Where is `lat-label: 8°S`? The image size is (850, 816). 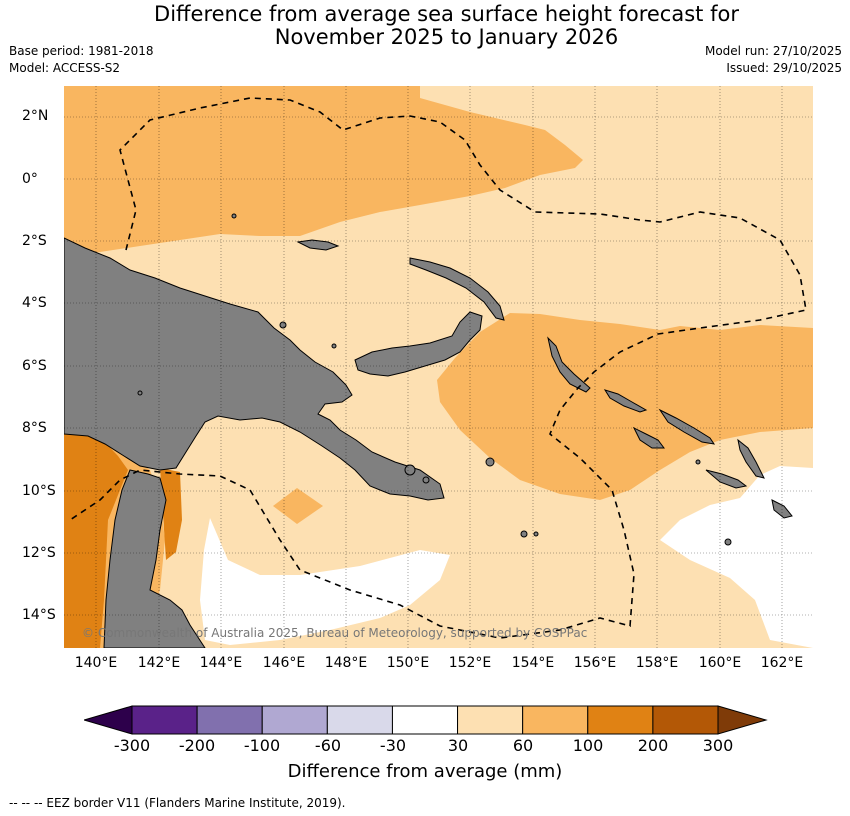 lat-label: 8°S is located at coordinates (34, 428).